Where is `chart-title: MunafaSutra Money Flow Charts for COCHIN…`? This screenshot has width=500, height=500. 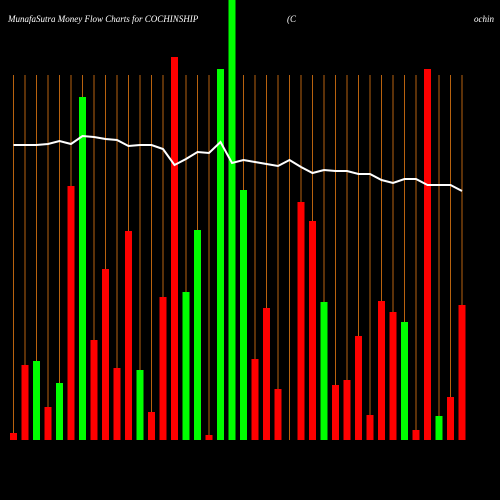
chart-title: MunafaSutra Money Flow Charts for COCHIN… is located at coordinates (103, 19).